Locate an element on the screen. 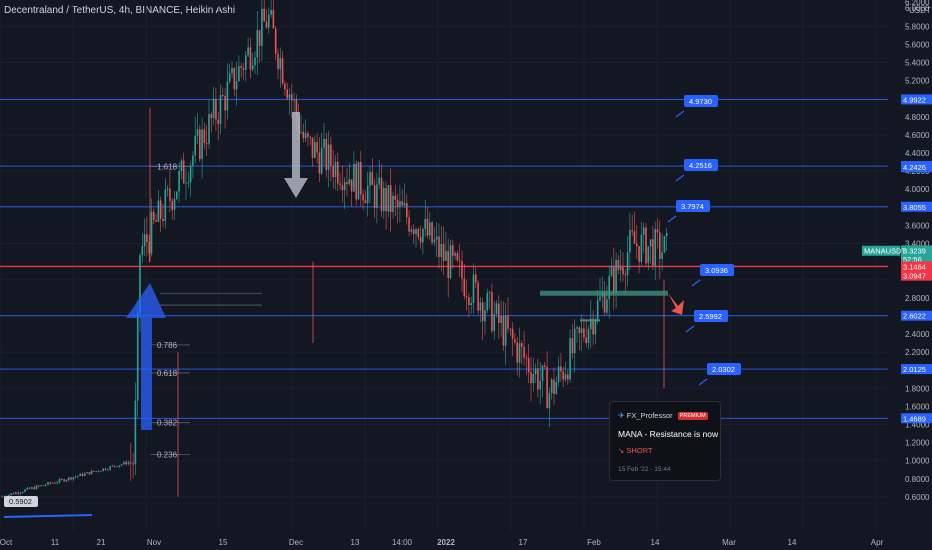  y-tick-label: 1.0000 is located at coordinates (917, 461).